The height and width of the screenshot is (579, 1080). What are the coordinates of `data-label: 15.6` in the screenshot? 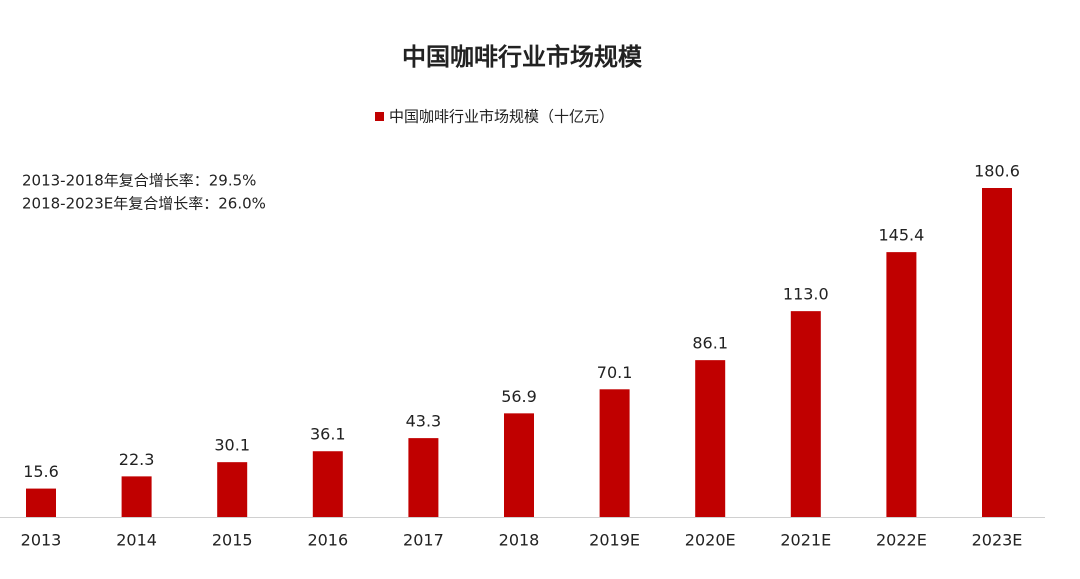 It's located at (41, 471).